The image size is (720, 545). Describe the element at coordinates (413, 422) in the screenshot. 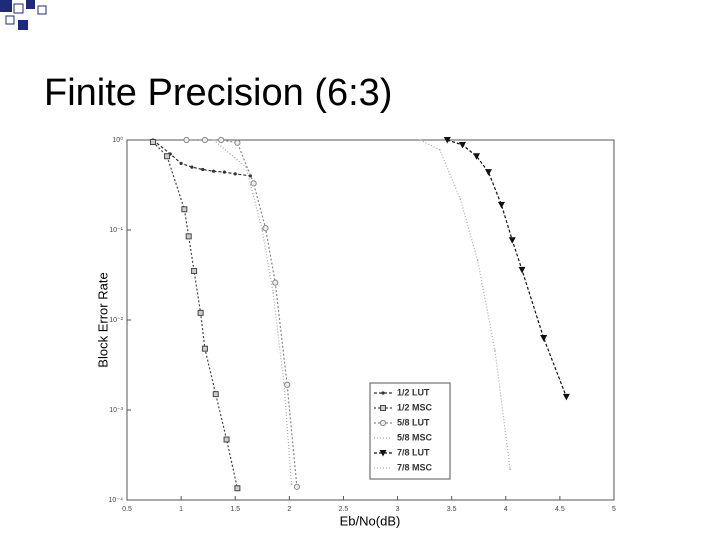

I see `legend-label: 5/8 LUT` at that location.